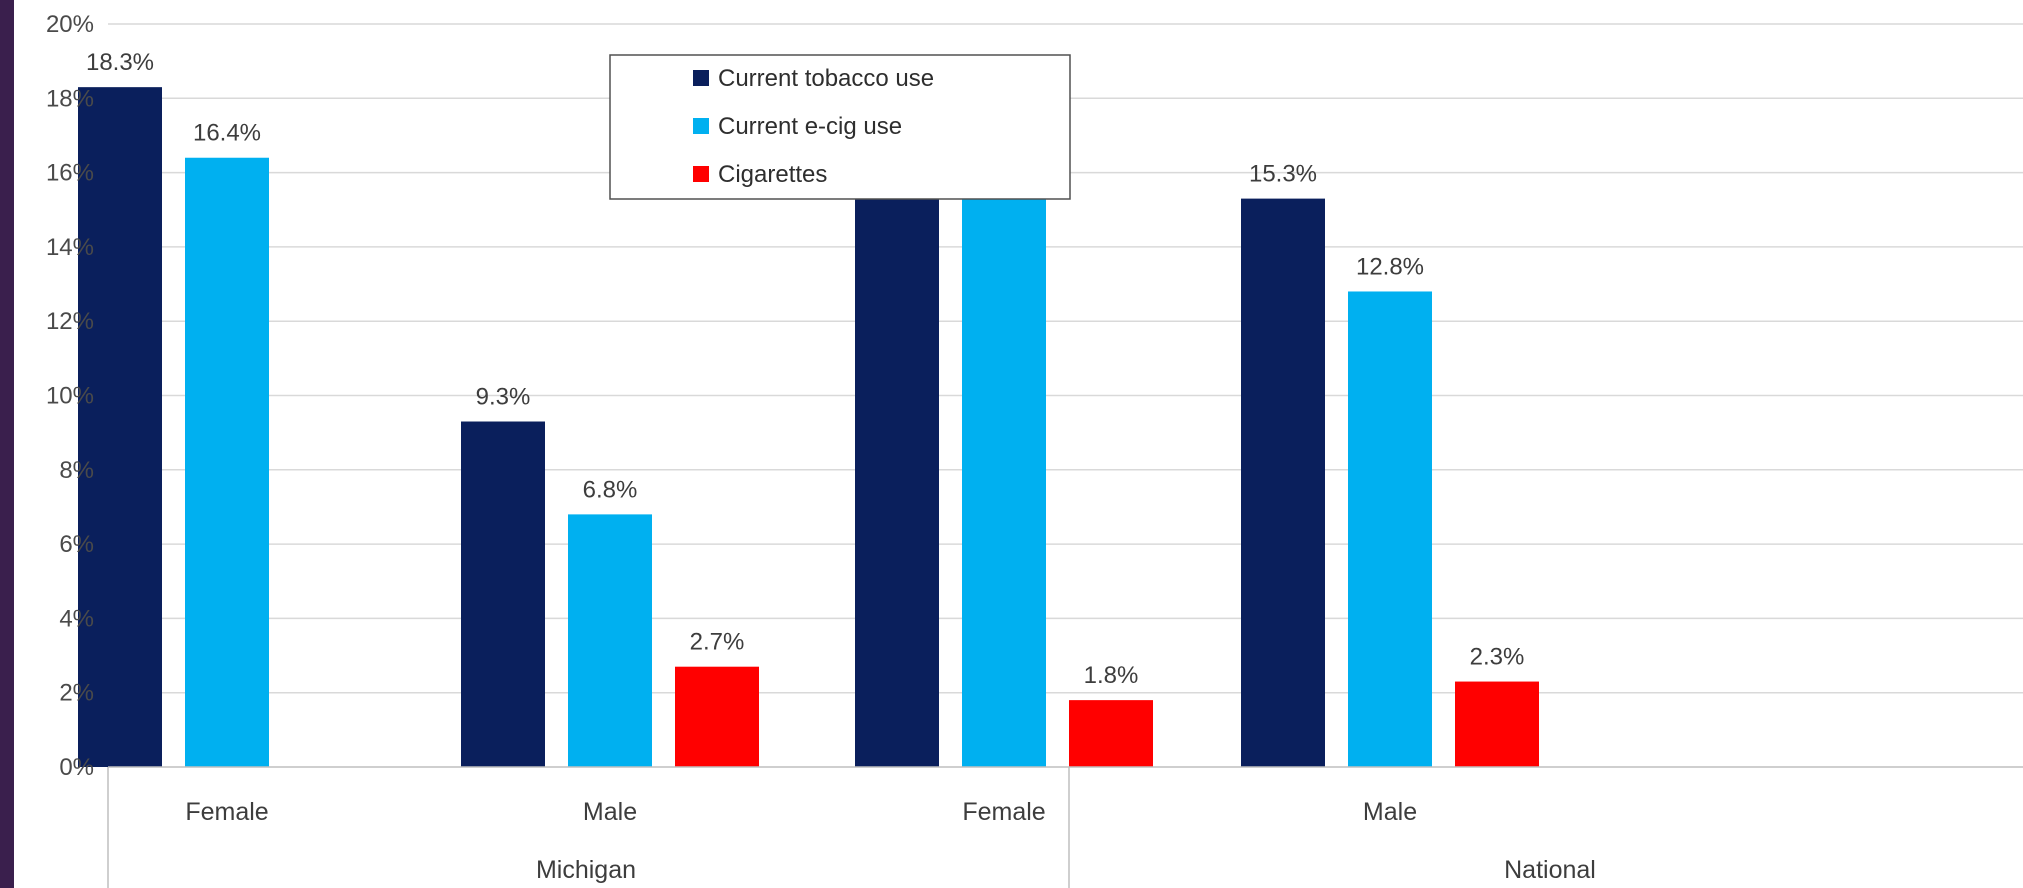 This screenshot has height=888, width=2023. What do you see at coordinates (1497, 657) in the screenshot?
I see `data-label: 2.3%` at bounding box center [1497, 657].